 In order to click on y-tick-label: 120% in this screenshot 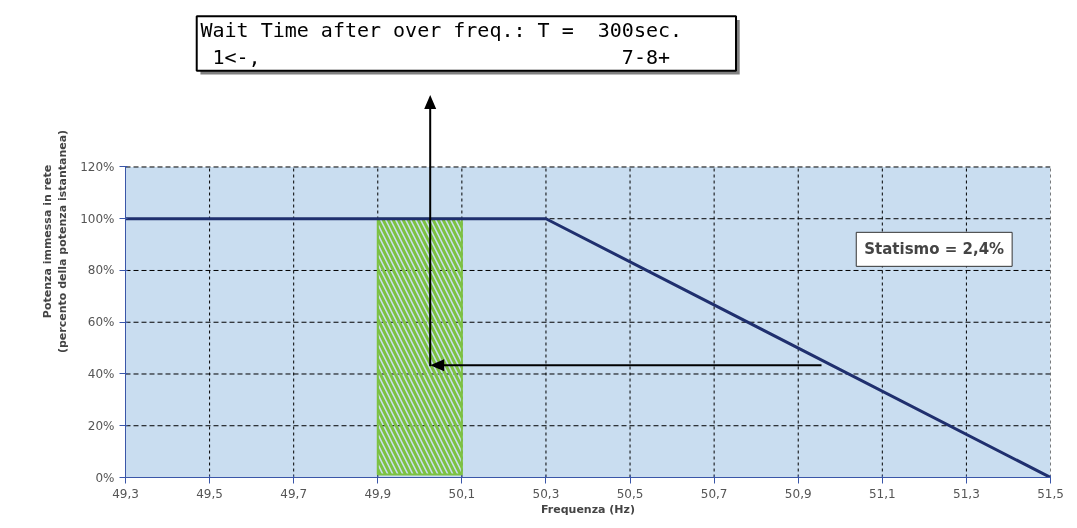, I will do `click(97, 166)`.